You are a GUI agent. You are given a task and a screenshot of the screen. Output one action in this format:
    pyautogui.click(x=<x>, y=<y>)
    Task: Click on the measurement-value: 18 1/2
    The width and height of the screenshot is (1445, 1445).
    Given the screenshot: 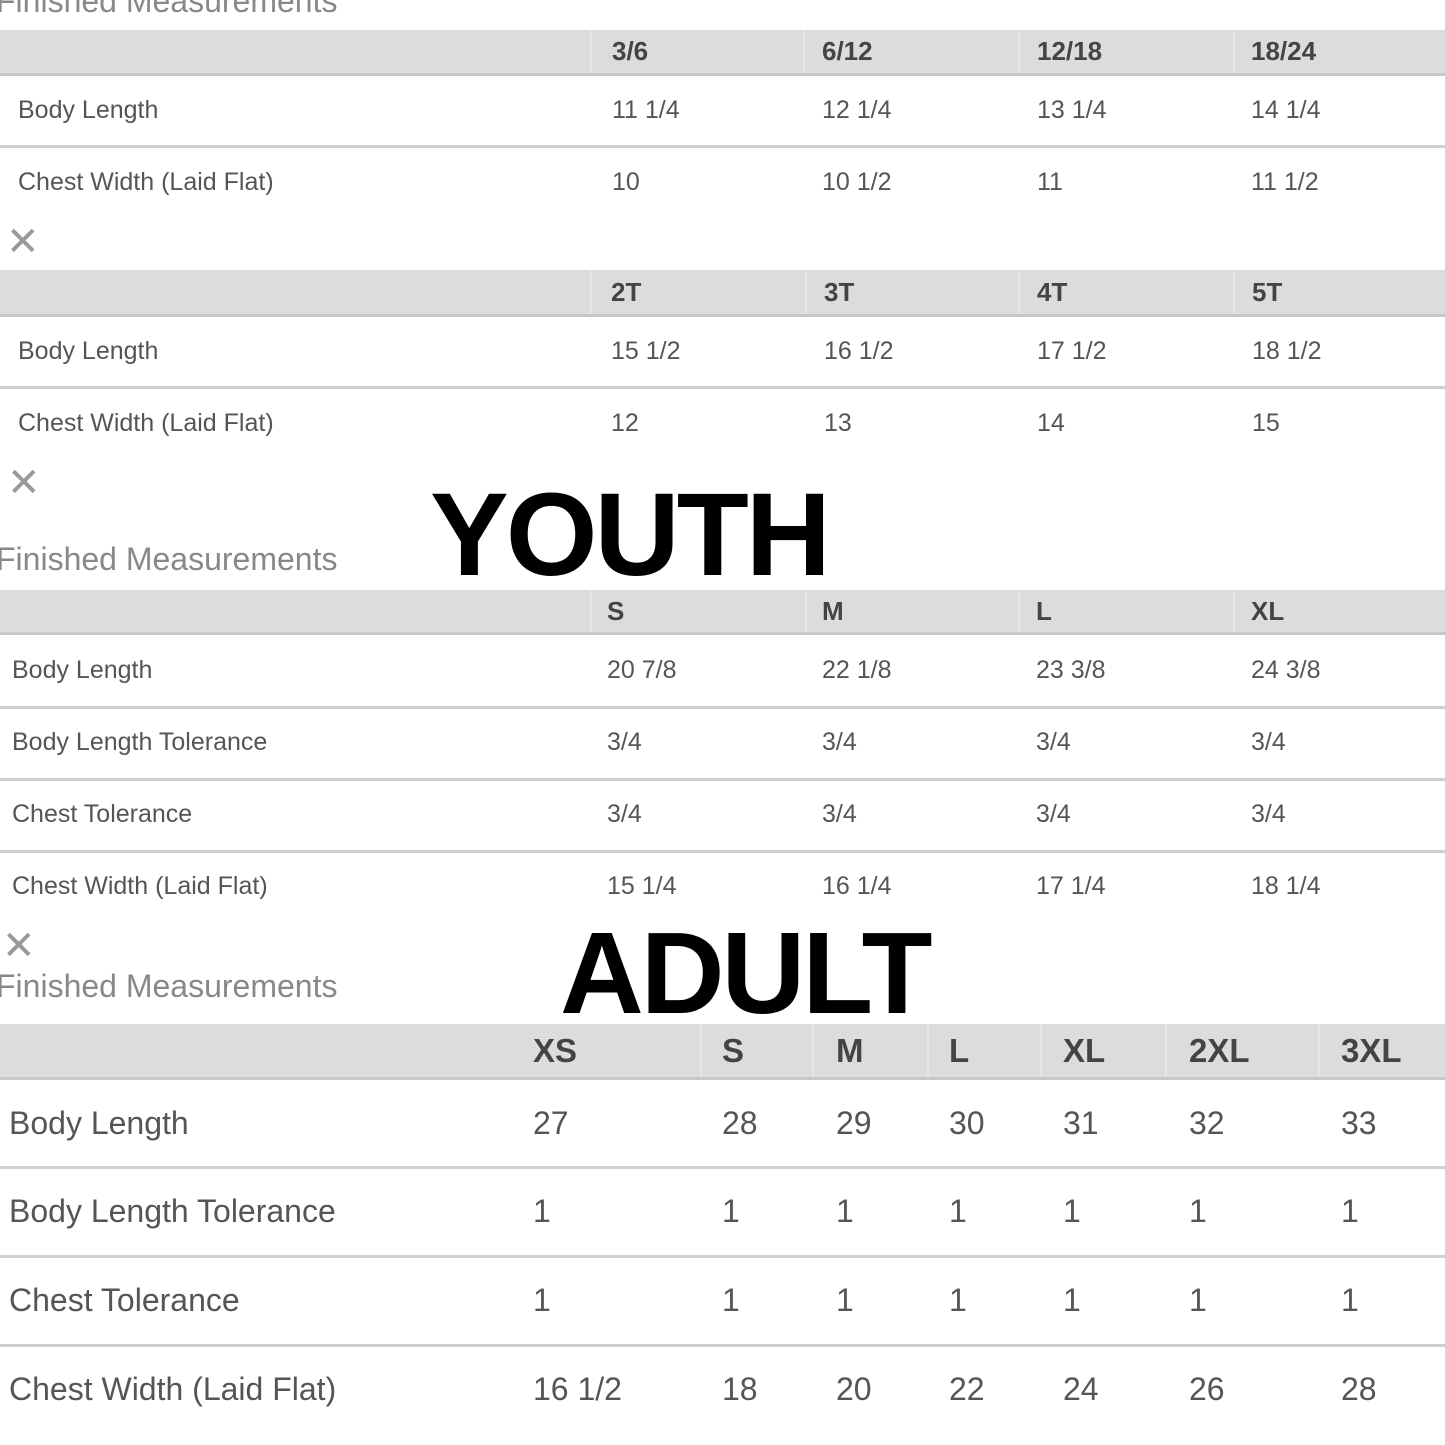 What is the action you would take?
    pyautogui.click(x=1287, y=350)
    